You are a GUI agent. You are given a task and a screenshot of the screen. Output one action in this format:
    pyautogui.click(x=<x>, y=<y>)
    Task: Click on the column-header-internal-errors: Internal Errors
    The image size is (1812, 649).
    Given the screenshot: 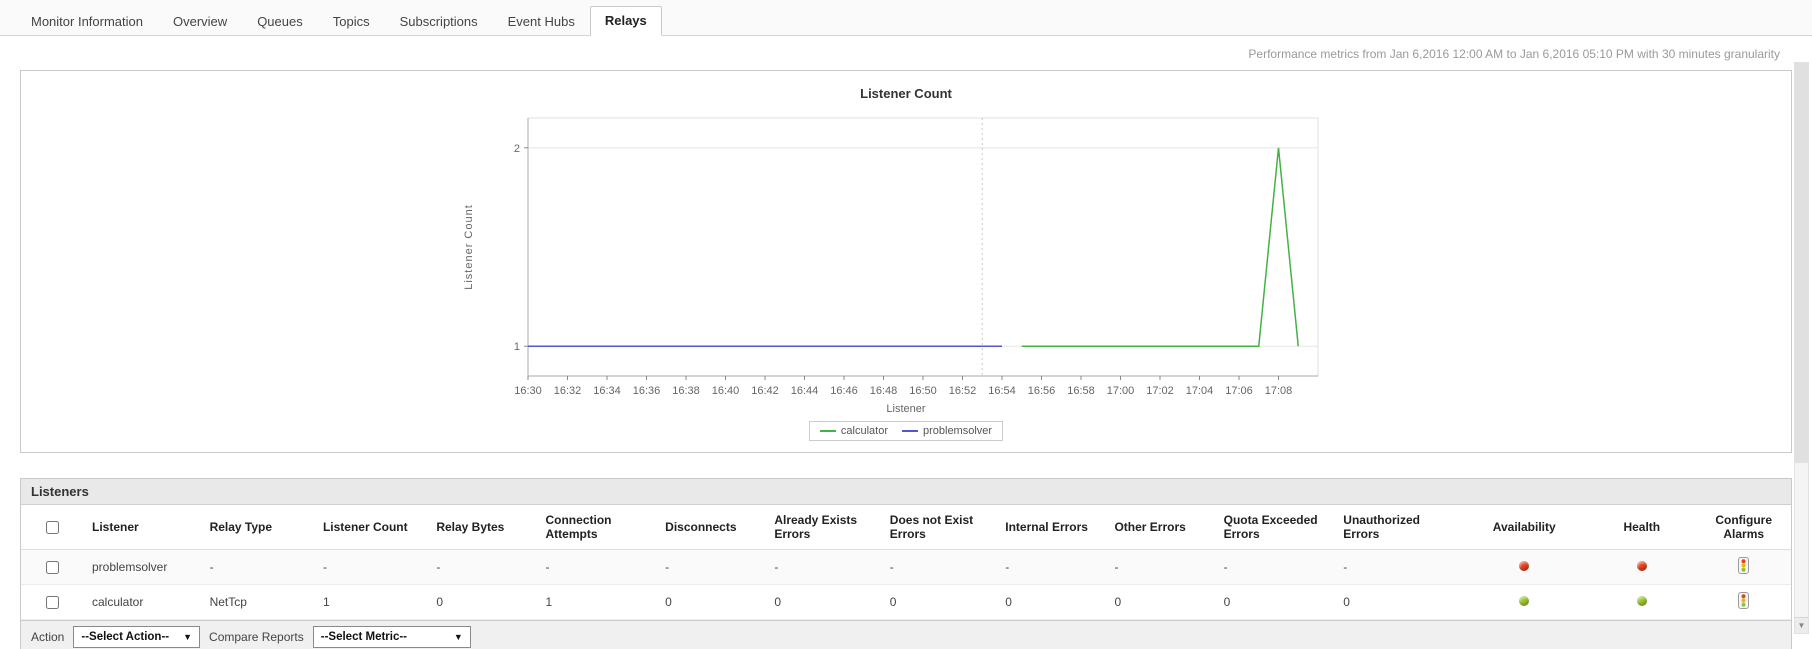 What is the action you would take?
    pyautogui.click(x=1052, y=527)
    